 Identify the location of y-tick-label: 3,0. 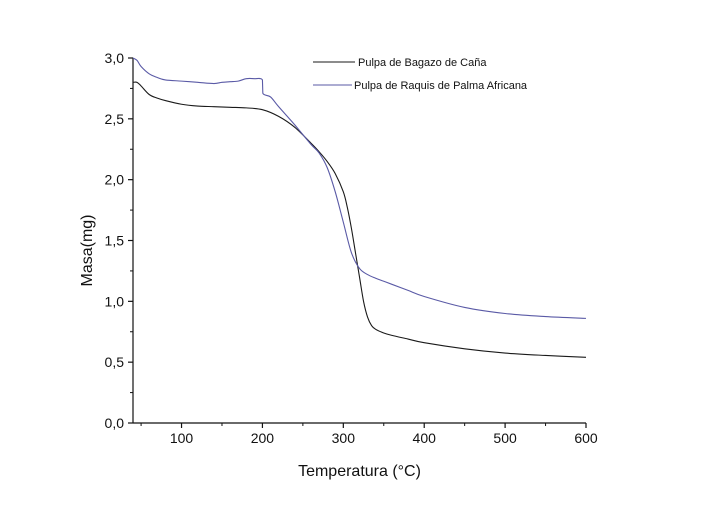
(115, 58).